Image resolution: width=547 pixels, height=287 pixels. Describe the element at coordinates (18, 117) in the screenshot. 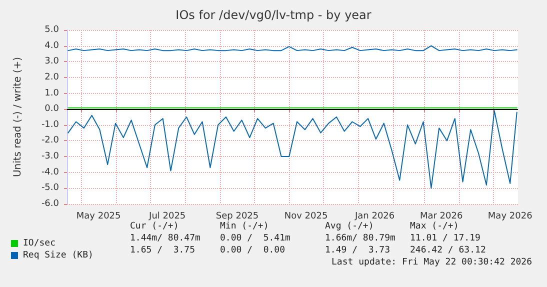

I see `y-axis-title: Units read (-) / write (+)` at that location.